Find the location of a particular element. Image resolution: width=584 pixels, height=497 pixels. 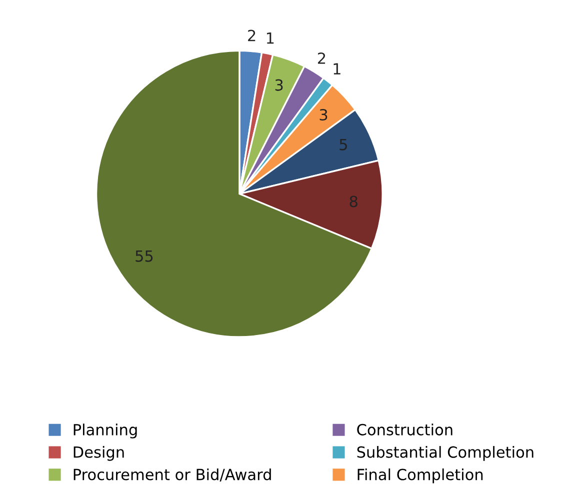

legend-label: Construction is located at coordinates (404, 430).